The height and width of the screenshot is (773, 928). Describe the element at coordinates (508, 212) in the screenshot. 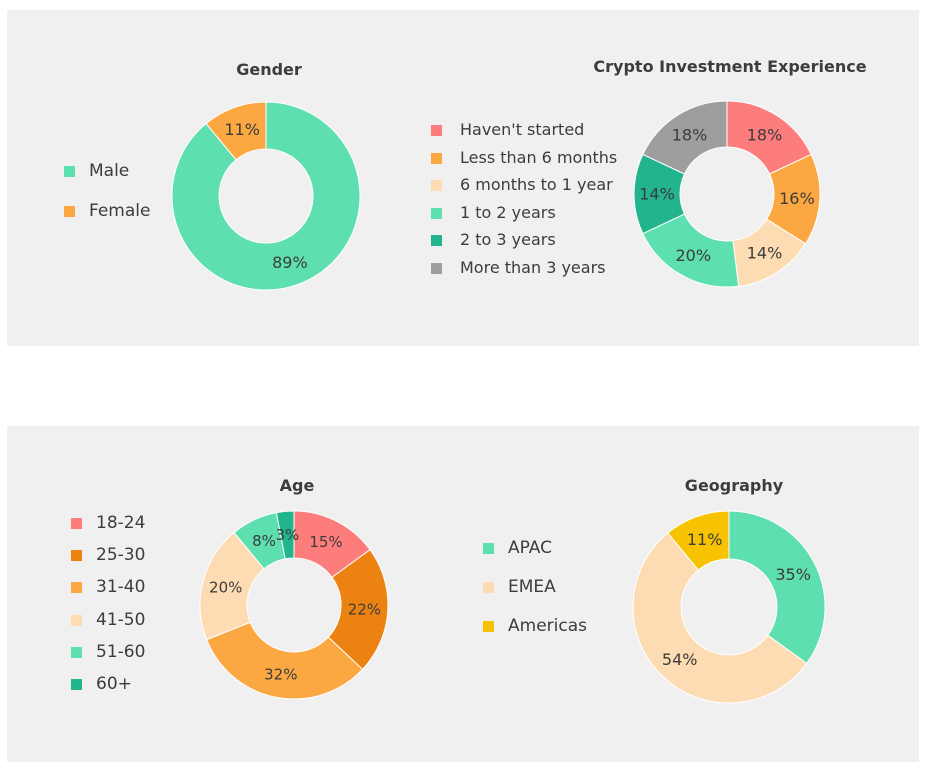

I see `legend-label: 1 to 2 years` at that location.